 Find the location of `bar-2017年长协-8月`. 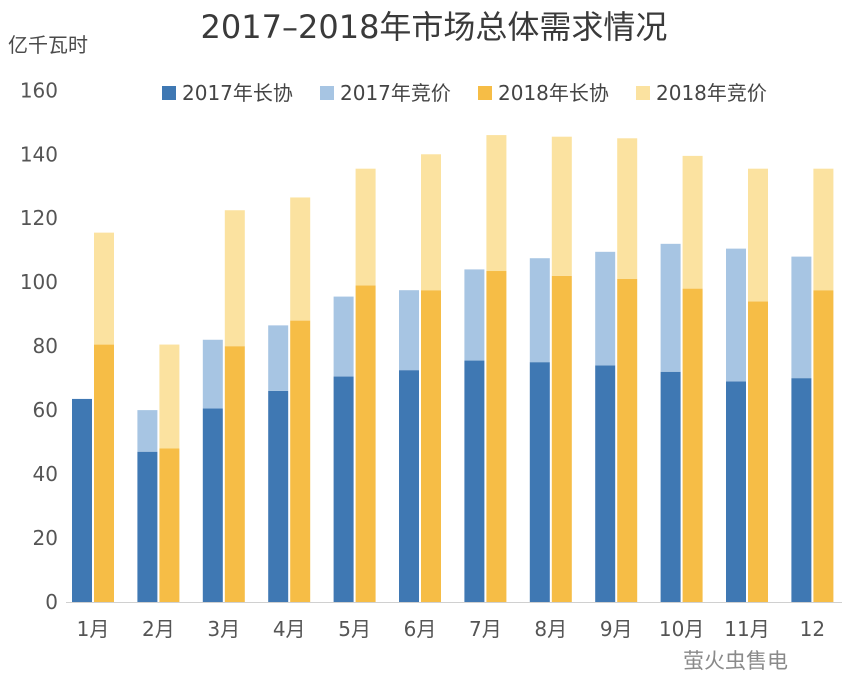

bar-2017年长协-8月 is located at coordinates (539, 482).